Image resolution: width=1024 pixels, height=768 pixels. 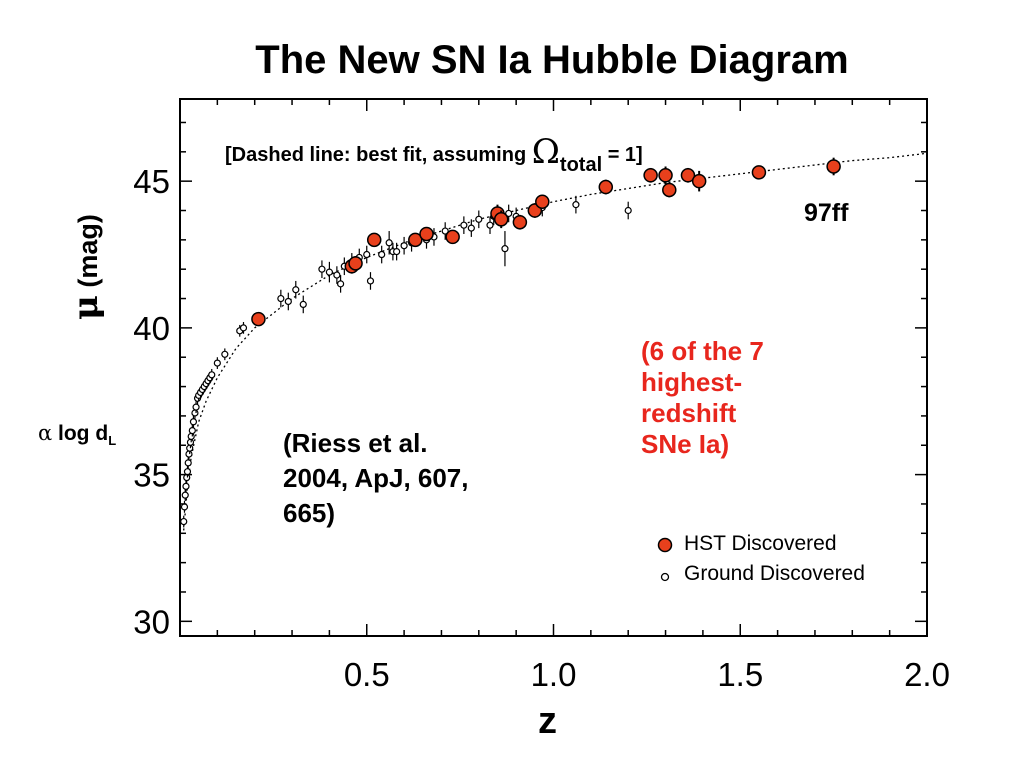 What do you see at coordinates (826, 213) in the screenshot?
I see `label-97ff: 97ff` at bounding box center [826, 213].